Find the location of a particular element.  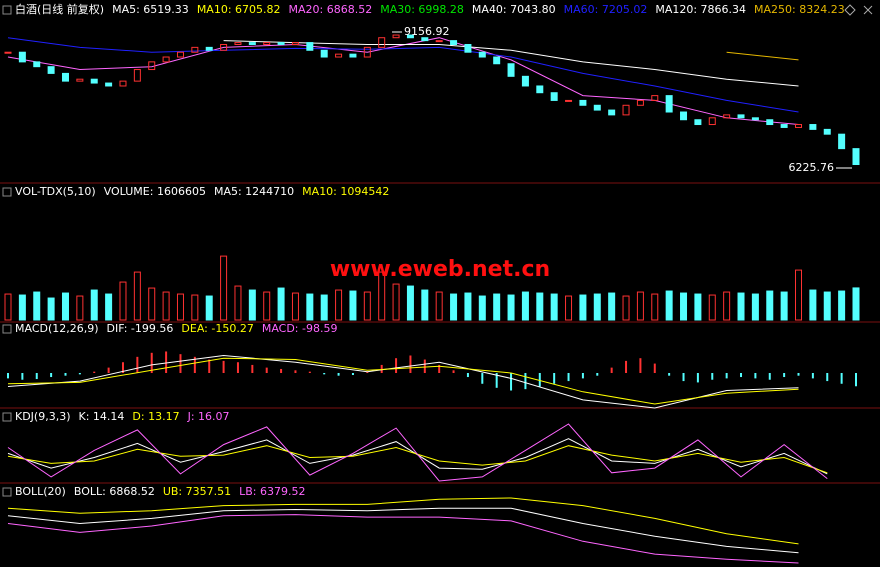

legend-item: MA120: 7866.34 is located at coordinates (700, 9).